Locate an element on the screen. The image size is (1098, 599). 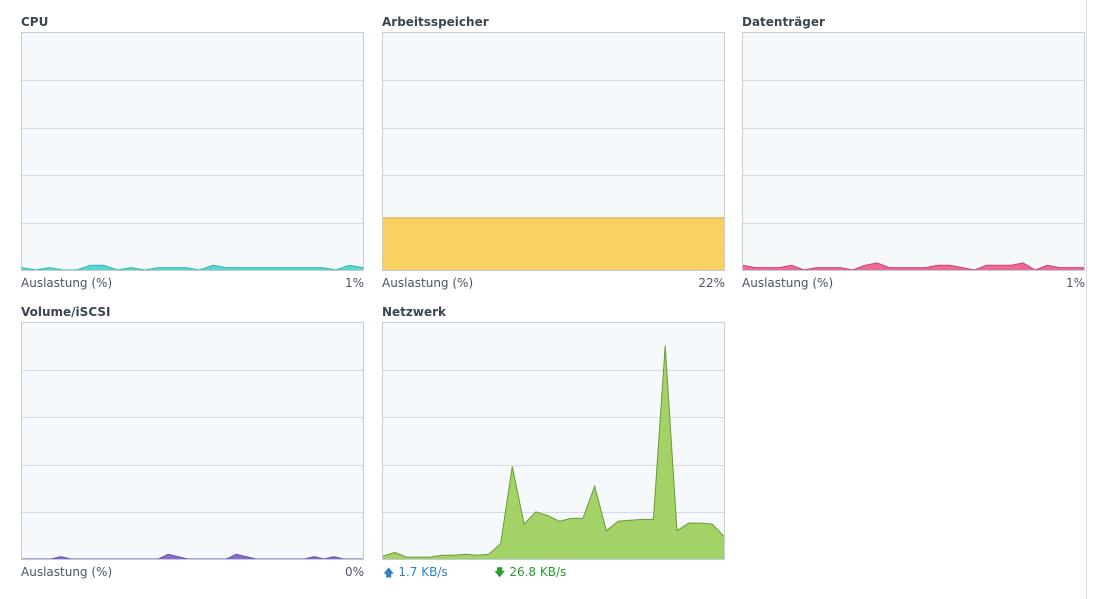
volume-usage-value: 0% is located at coordinates (354, 572).